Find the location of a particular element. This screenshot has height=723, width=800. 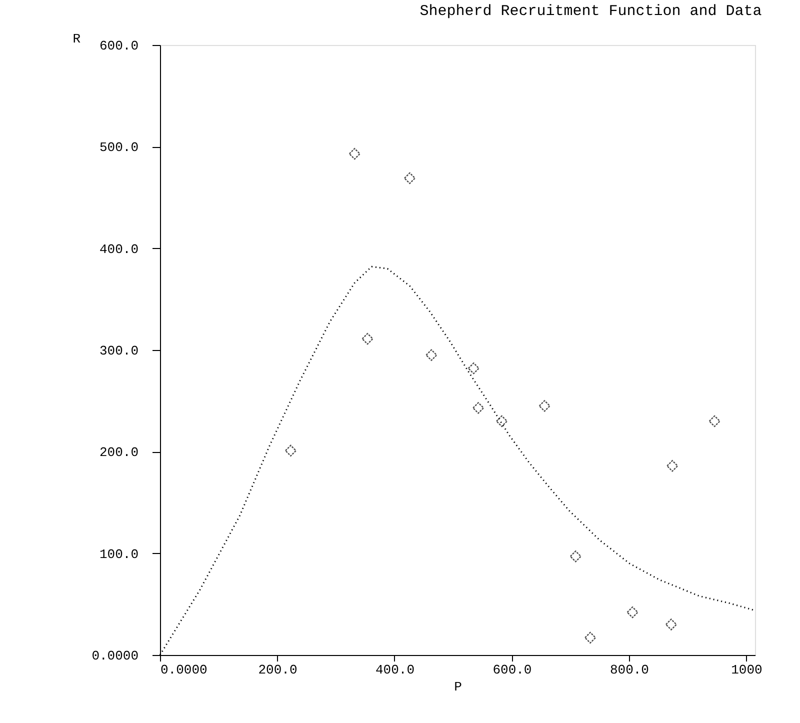

y-tick-label: 600.0 is located at coordinates (118, 46).